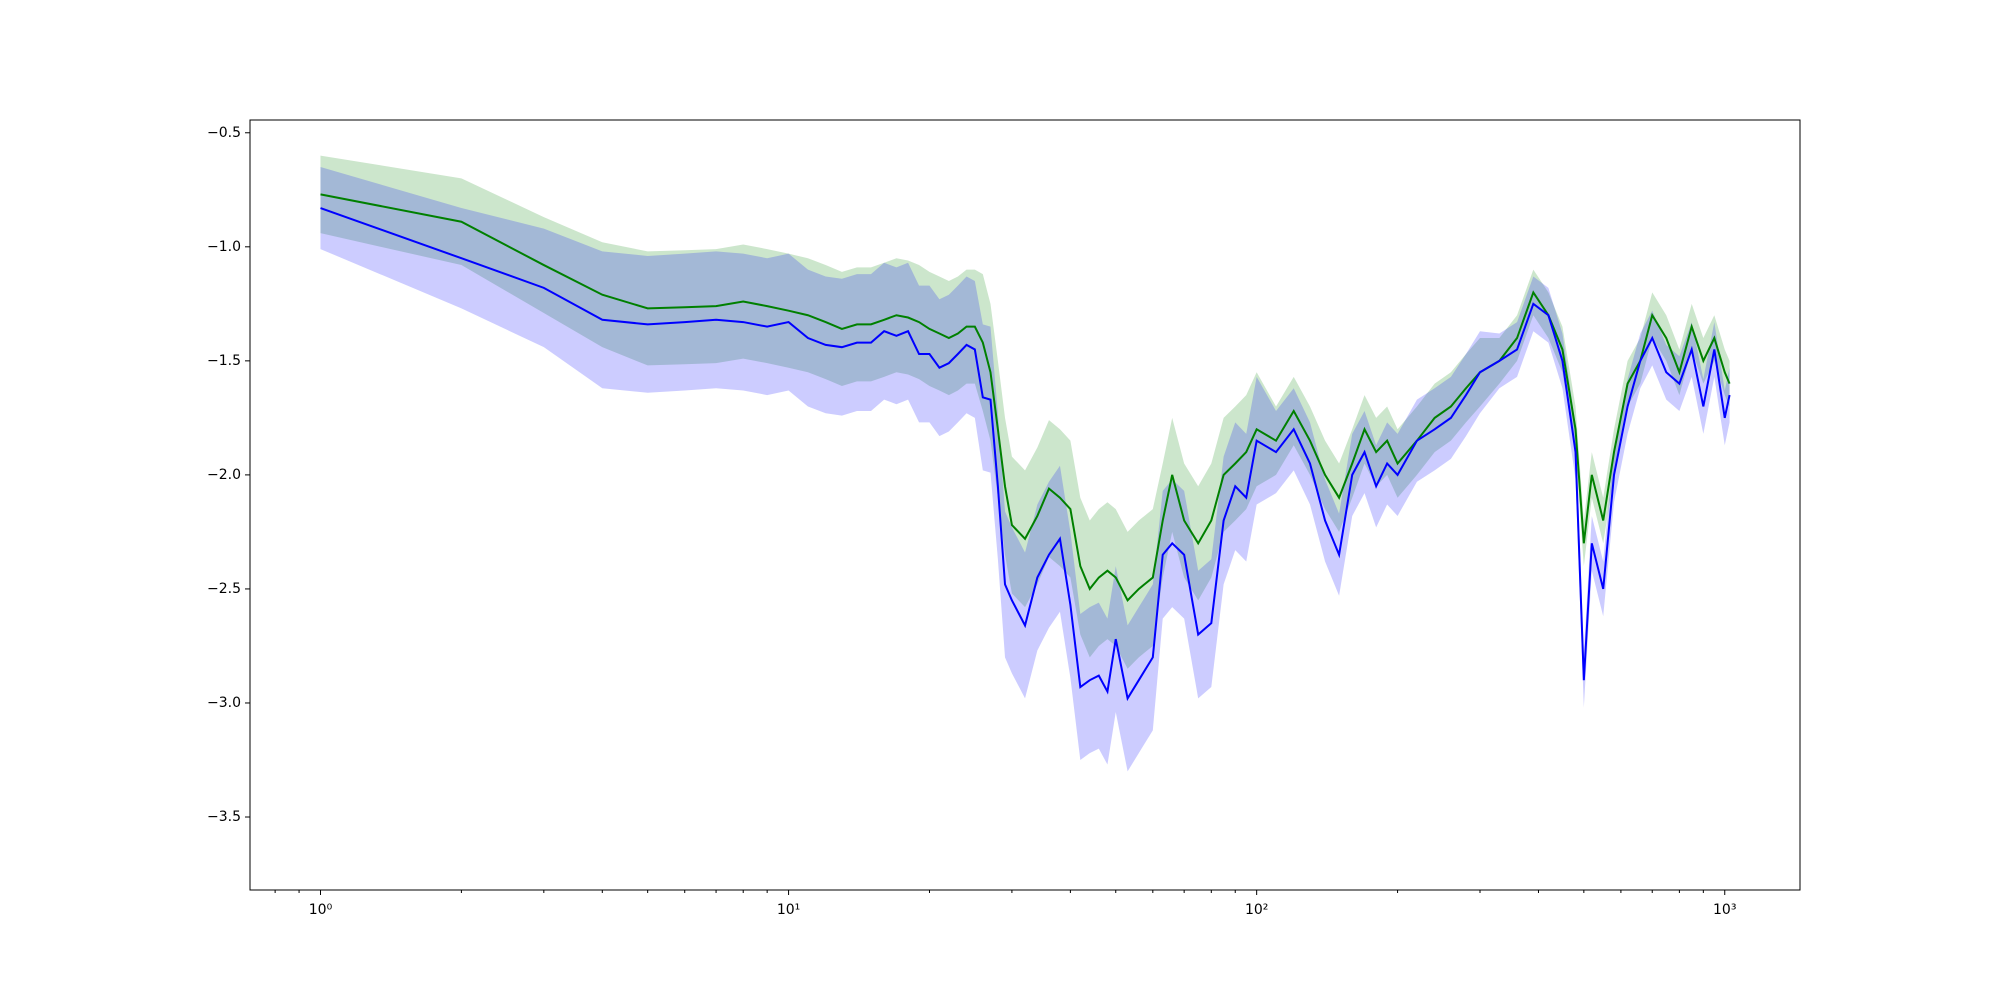 This screenshot has height=1000, width=2000. What do you see at coordinates (224, 817) in the screenshot?
I see `y-tick-label: −3.5` at bounding box center [224, 817].